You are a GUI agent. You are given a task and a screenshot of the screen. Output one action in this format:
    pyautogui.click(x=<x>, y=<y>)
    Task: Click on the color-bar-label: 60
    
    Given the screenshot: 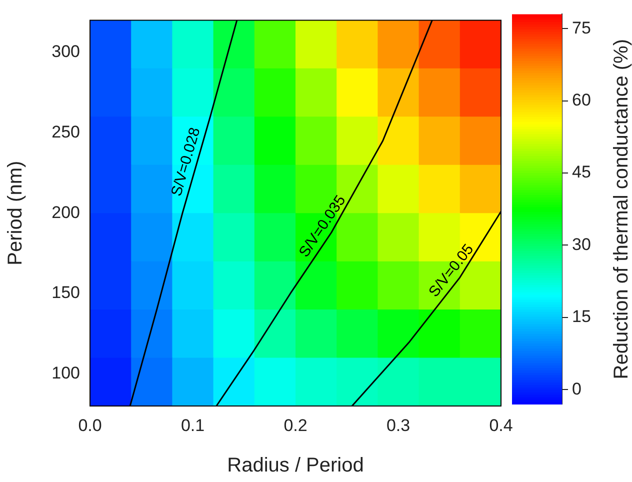 What is the action you would take?
    pyautogui.click(x=581, y=100)
    